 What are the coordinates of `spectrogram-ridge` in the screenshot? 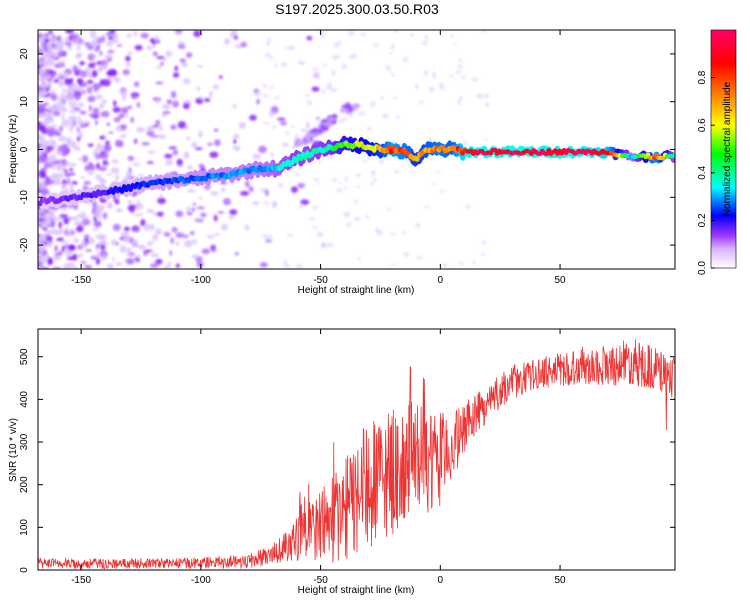 It's located at (356, 172).